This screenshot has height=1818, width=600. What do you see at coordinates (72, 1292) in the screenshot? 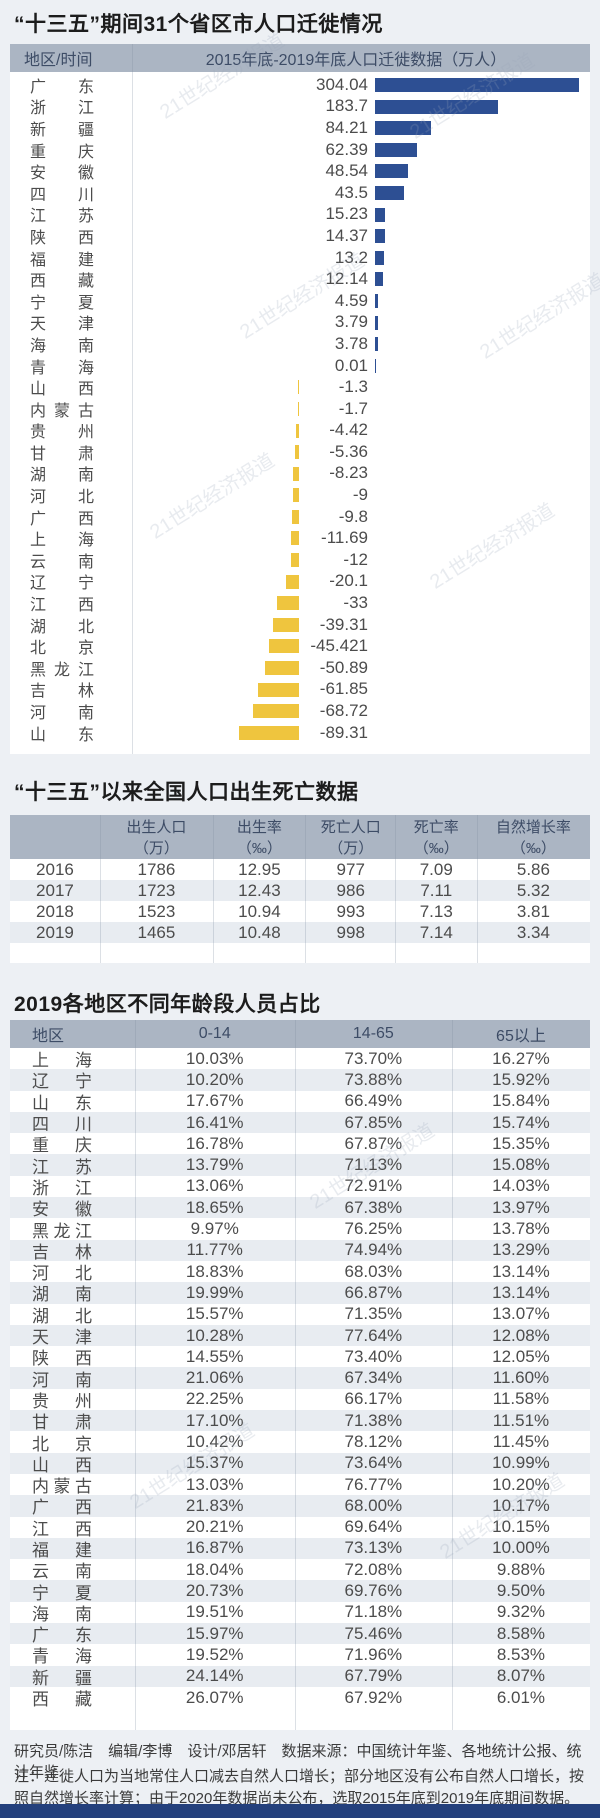
I see `region-cell: 湖南` at bounding box center [72, 1292].